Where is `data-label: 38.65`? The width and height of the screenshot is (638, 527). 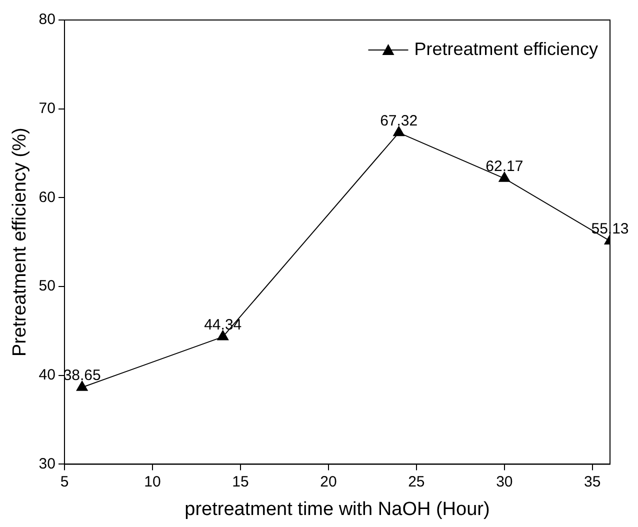 data-label: 38.65 is located at coordinates (82, 375).